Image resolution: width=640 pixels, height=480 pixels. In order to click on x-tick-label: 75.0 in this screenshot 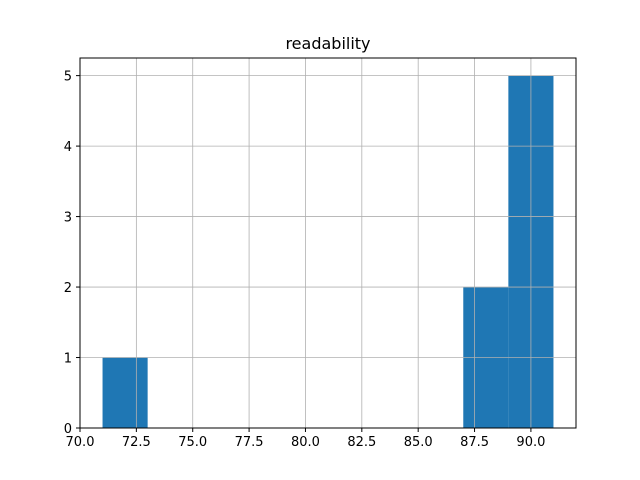, I will do `click(192, 442)`.